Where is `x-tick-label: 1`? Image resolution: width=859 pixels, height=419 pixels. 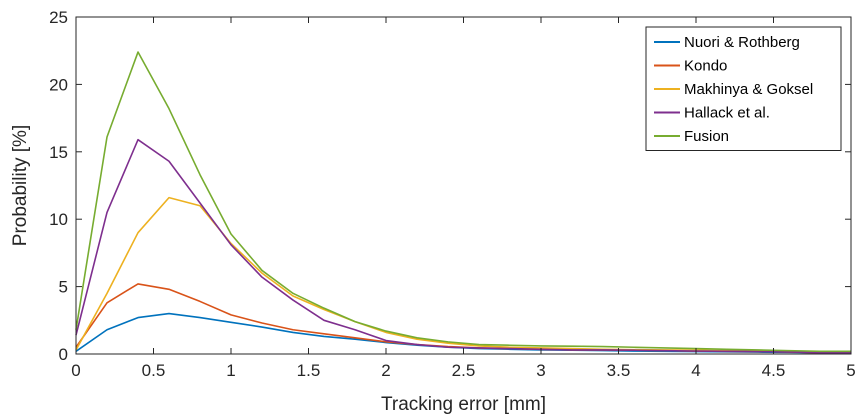 x-tick-label: 1 is located at coordinates (230, 370).